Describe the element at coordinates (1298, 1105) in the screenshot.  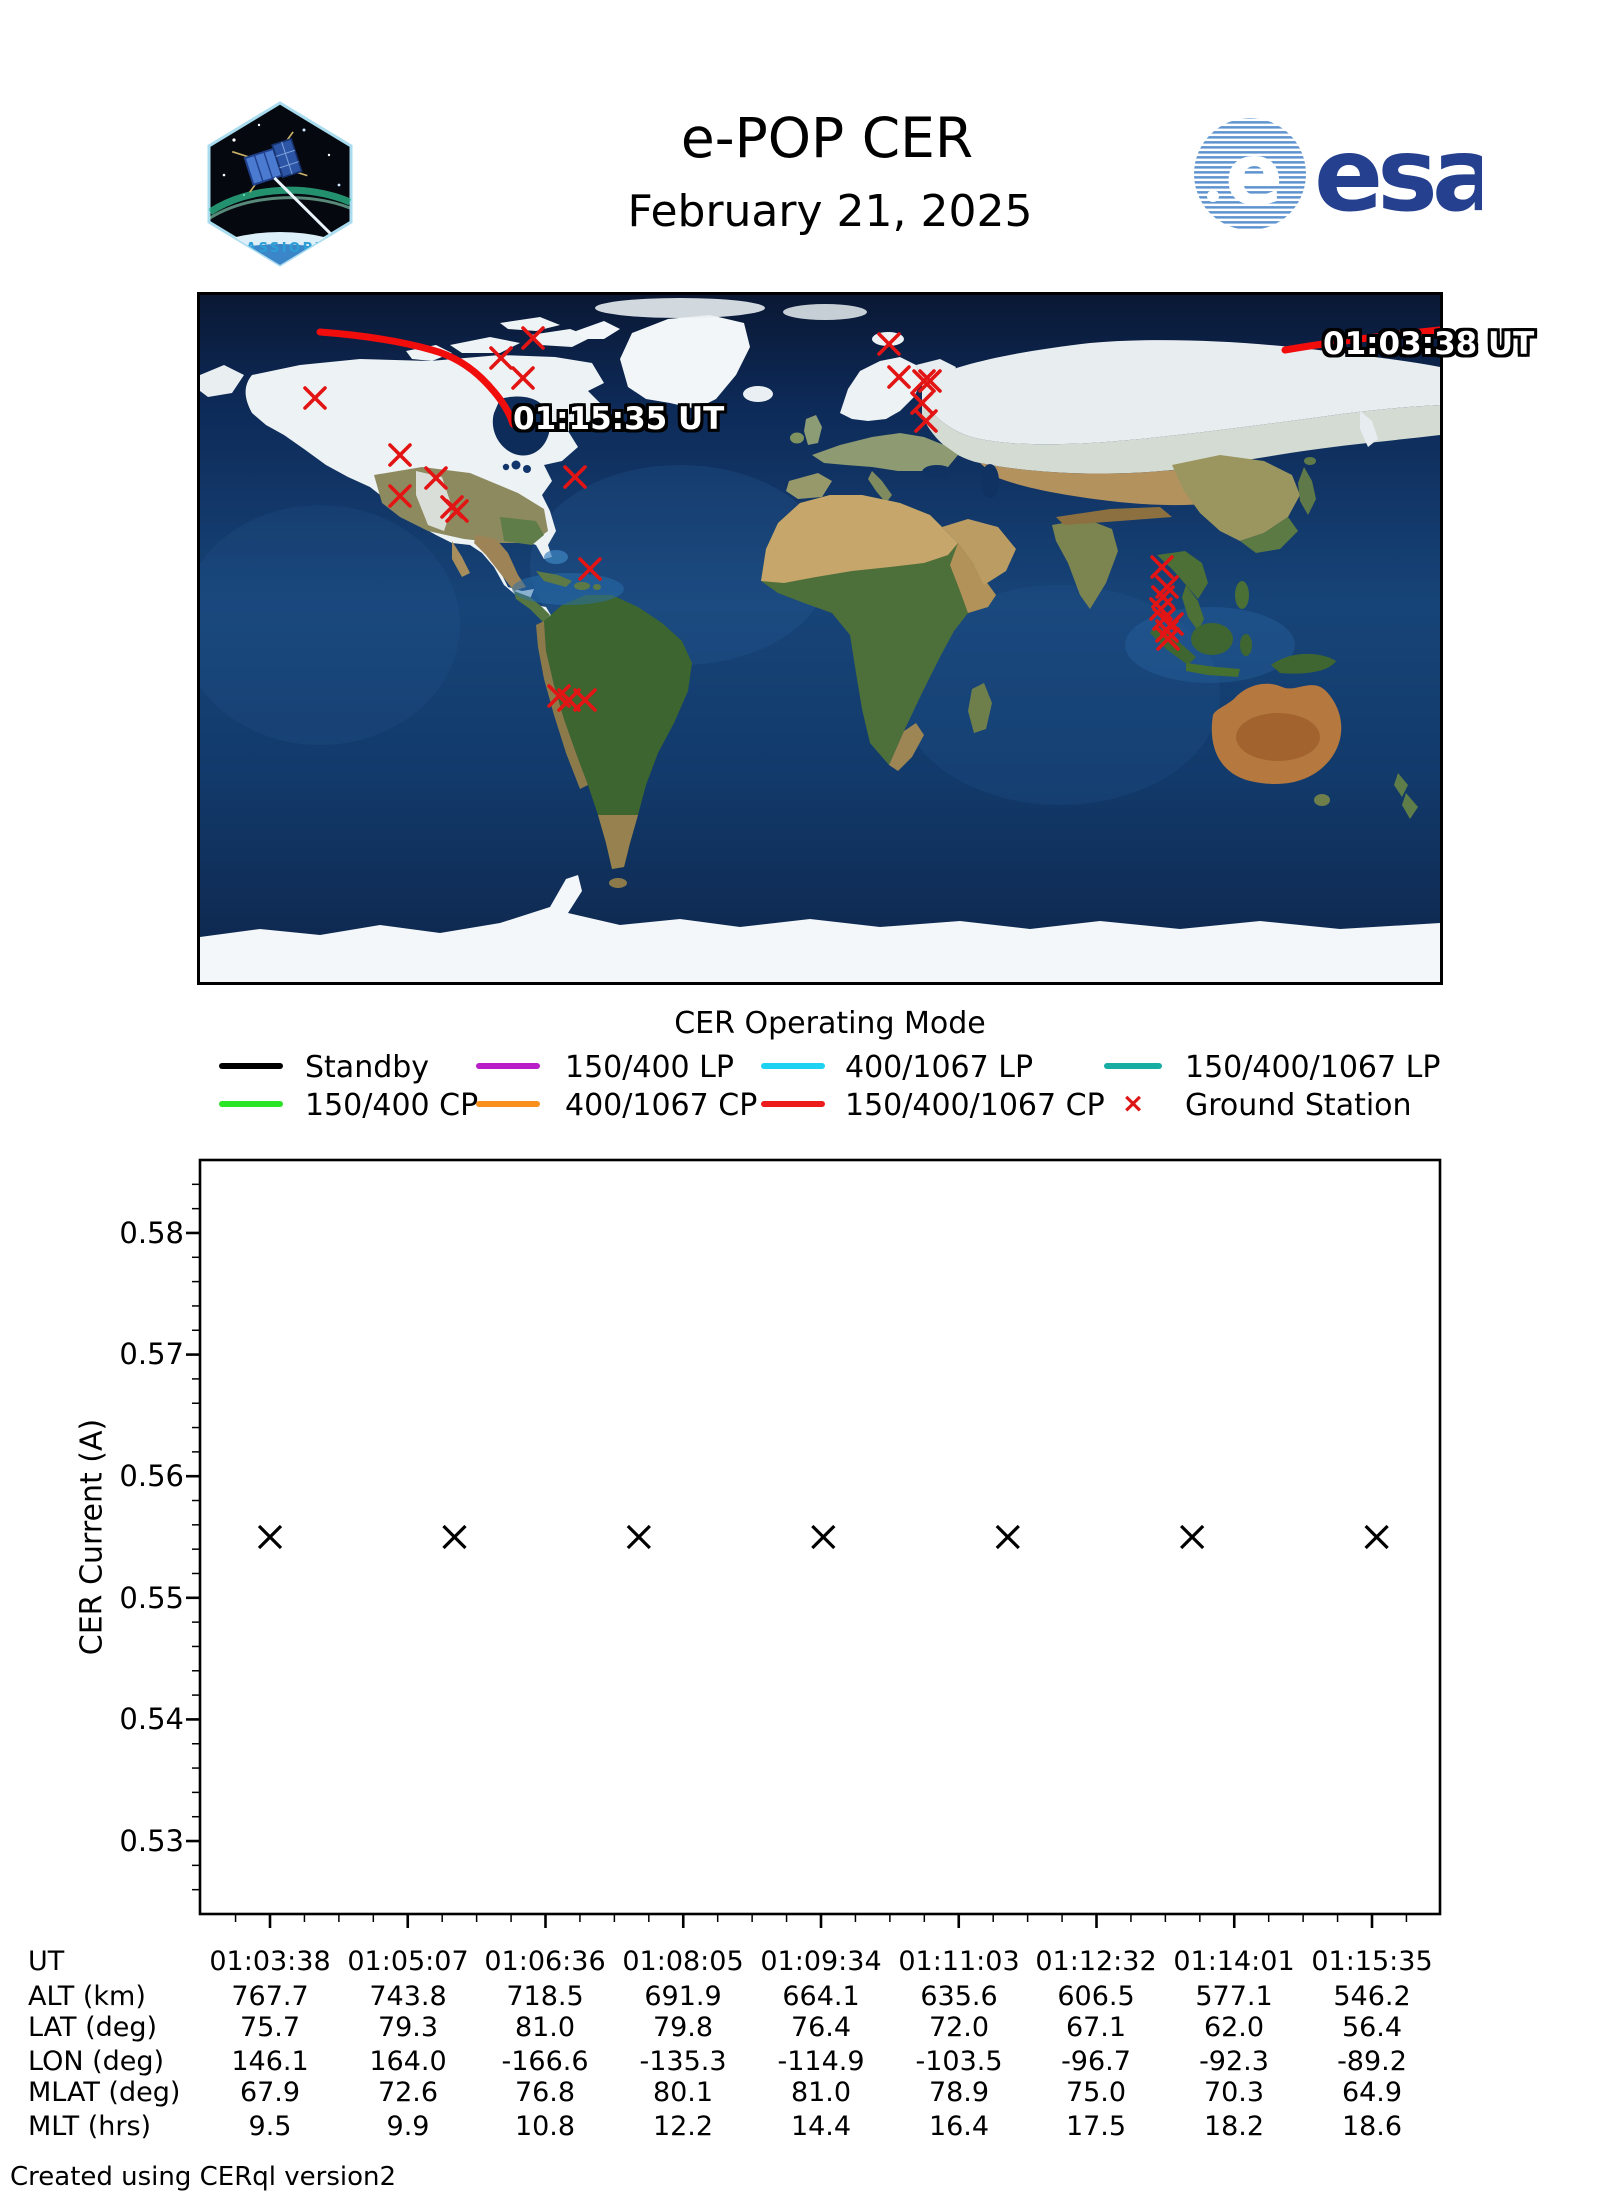
I see `legend-label-ground-station: Ground Station` at that location.